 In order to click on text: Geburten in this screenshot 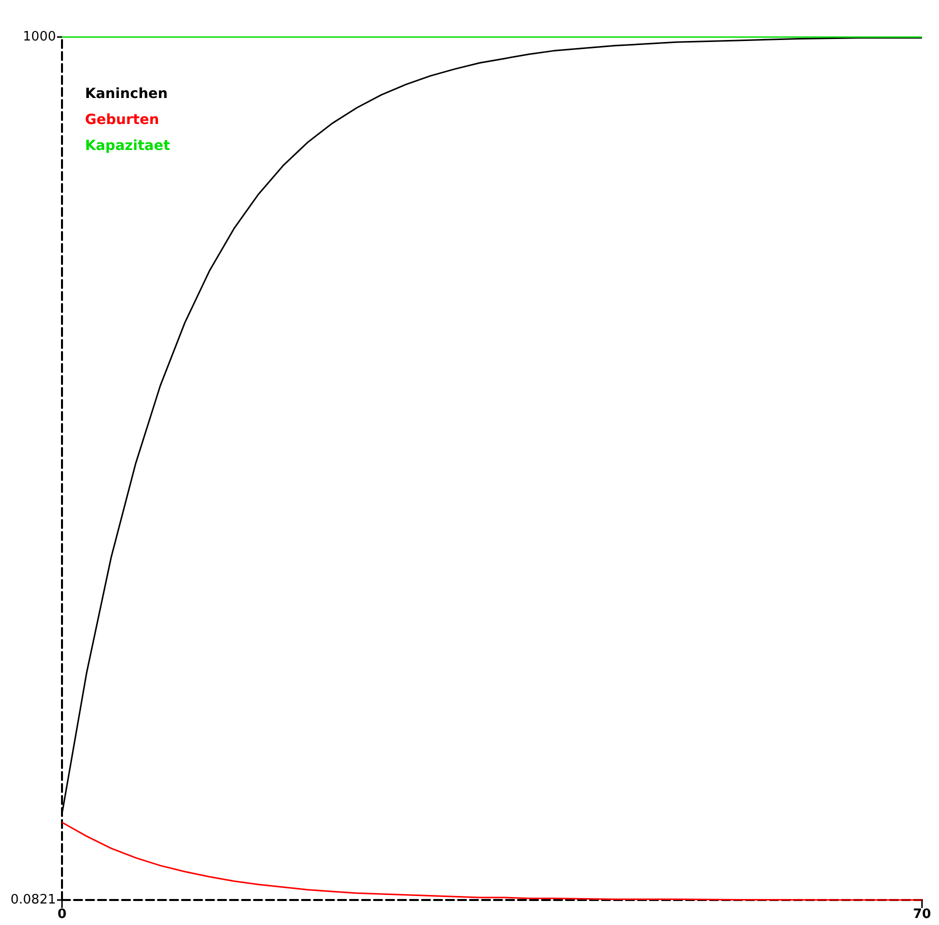, I will do `click(122, 120)`.